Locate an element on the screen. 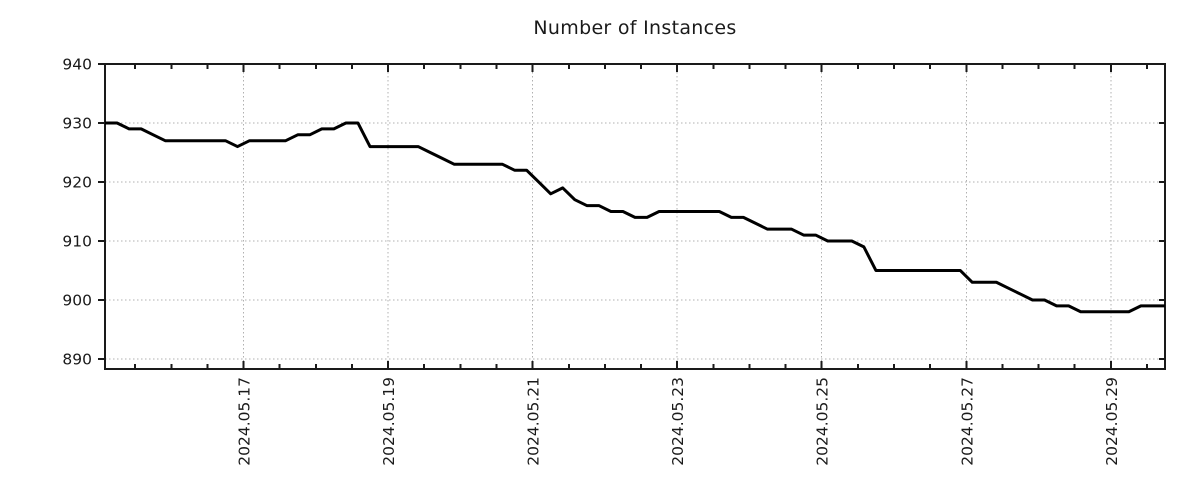 This screenshot has width=1200, height=500. y-tick-label: 920 is located at coordinates (77, 182).